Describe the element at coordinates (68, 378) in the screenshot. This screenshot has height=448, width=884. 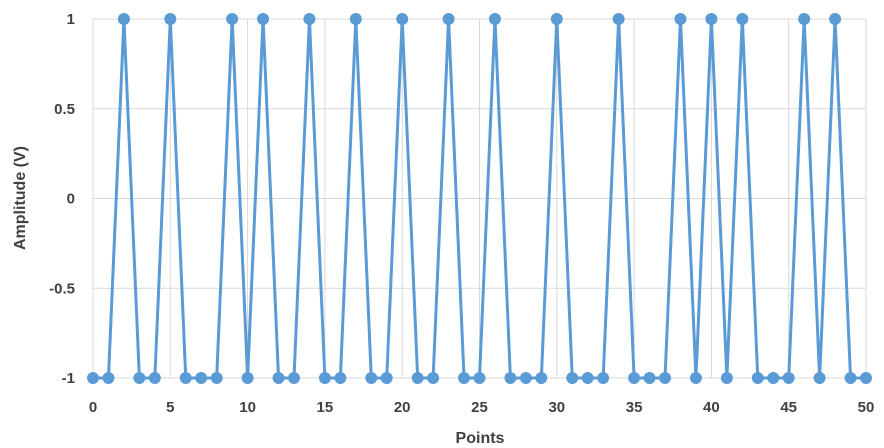
I see `y-tick-label: -1` at that location.